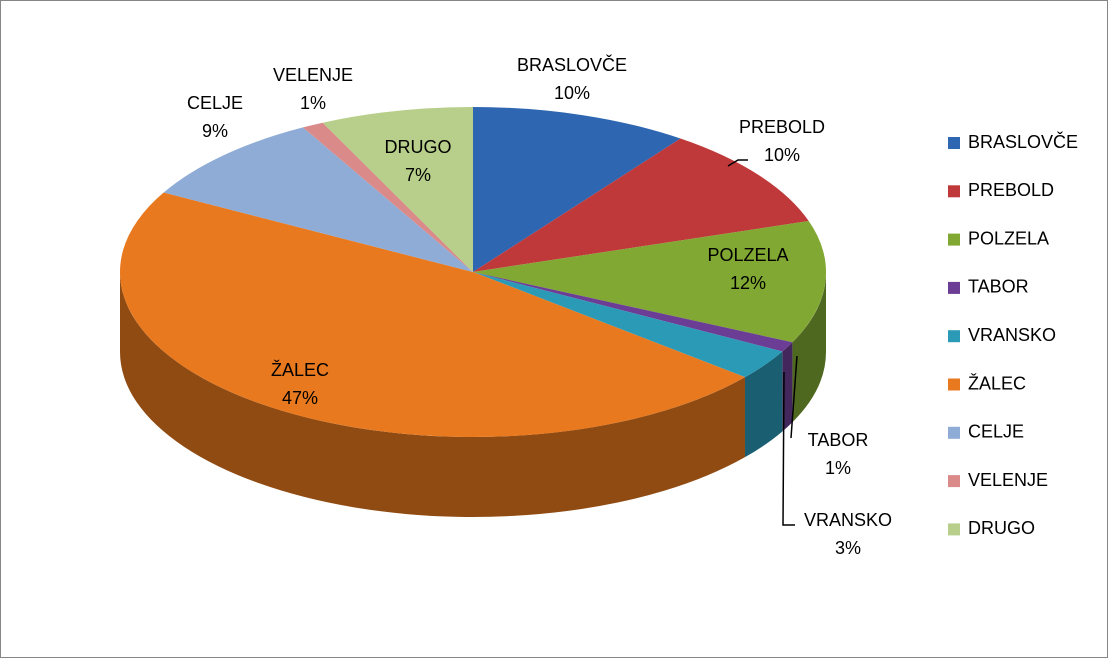  I want to click on legend-label: CELJE, so click(996, 432).